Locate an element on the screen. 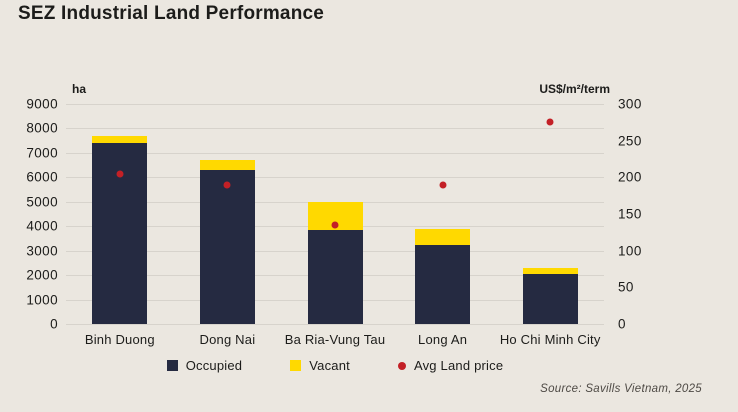  left-axis-tick: 2000 is located at coordinates (42, 275).